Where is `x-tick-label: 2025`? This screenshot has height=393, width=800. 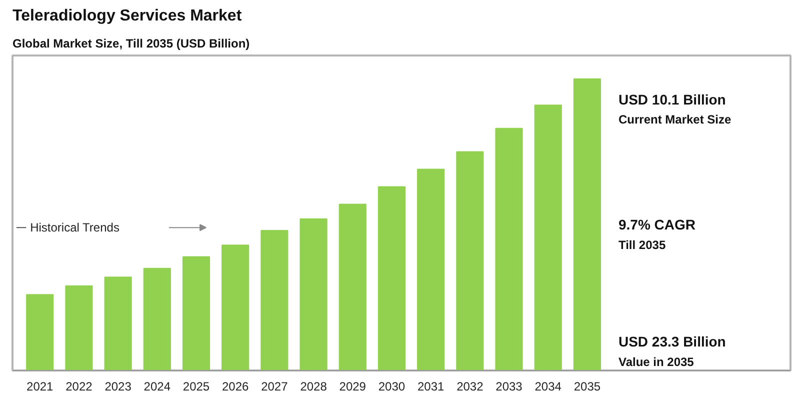
x-tick-label: 2025 is located at coordinates (196, 386).